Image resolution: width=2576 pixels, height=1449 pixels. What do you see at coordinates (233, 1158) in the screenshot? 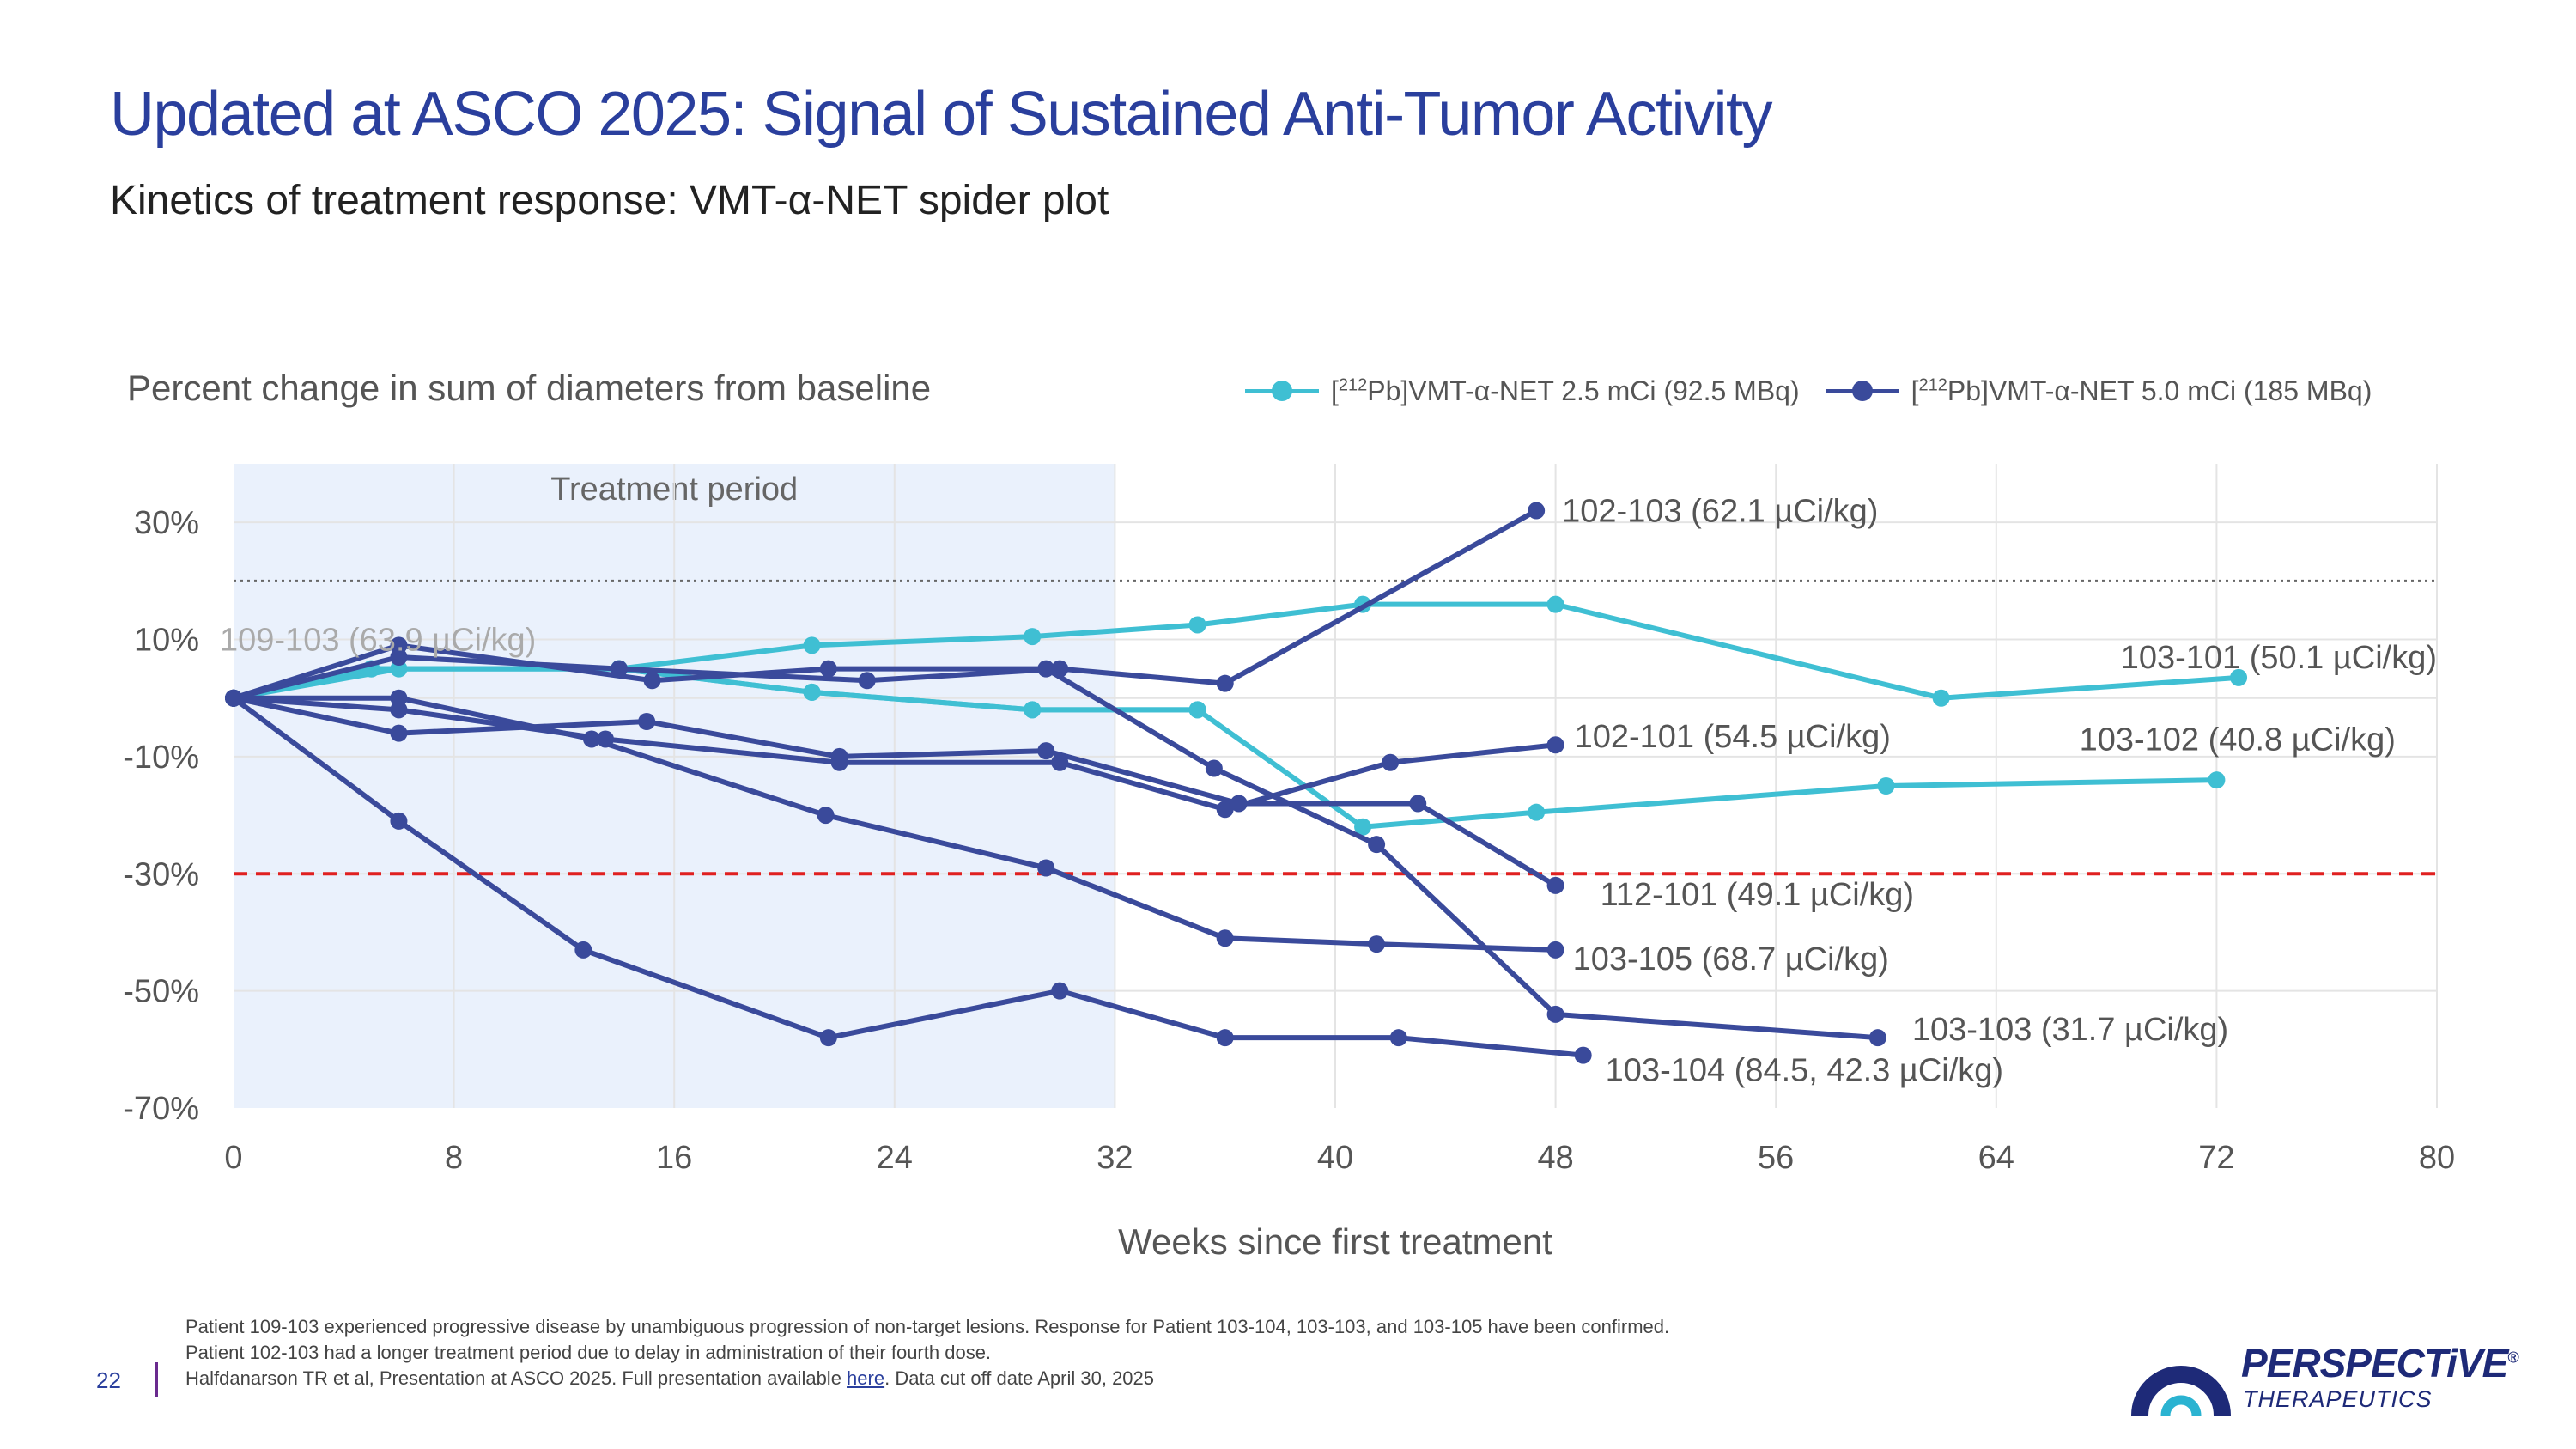
I see `x-tick-label: 0` at bounding box center [233, 1158].